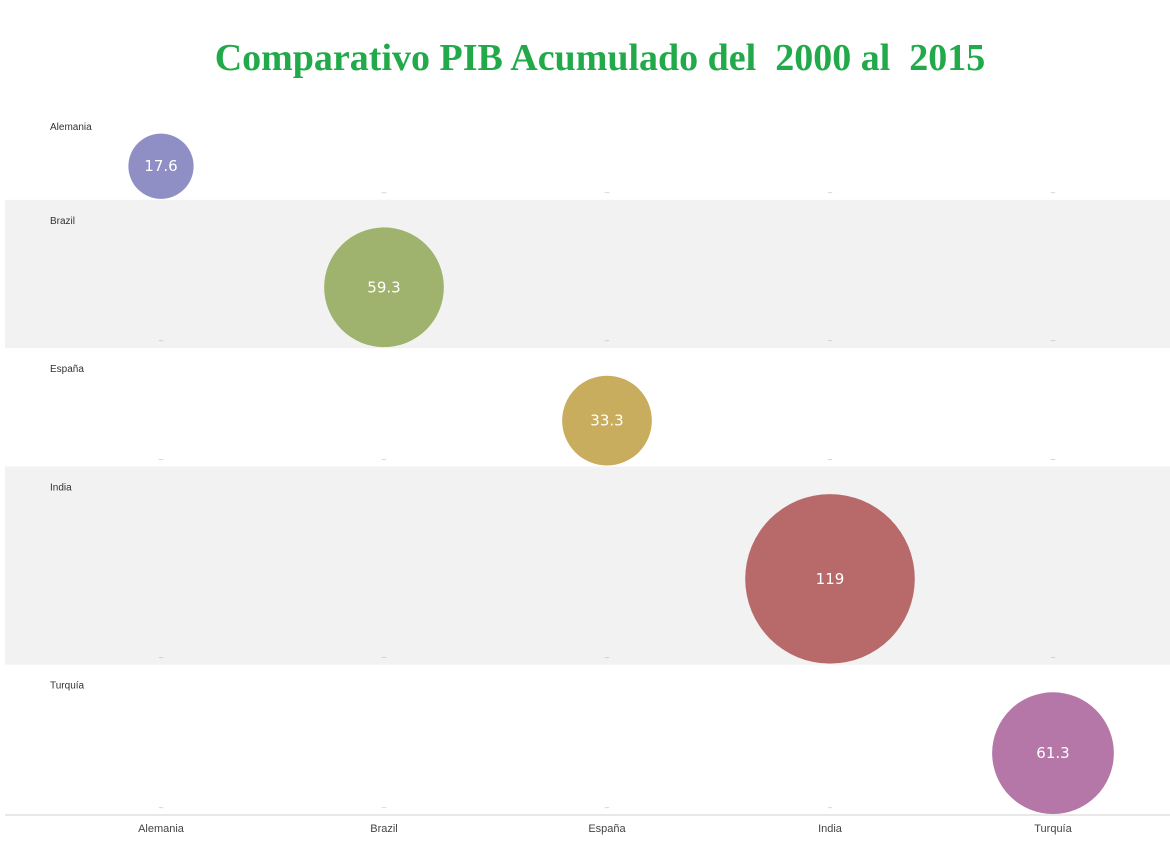 The image size is (1170, 841). What do you see at coordinates (384, 829) in the screenshot?
I see `x-tick-label: Brazil` at bounding box center [384, 829].